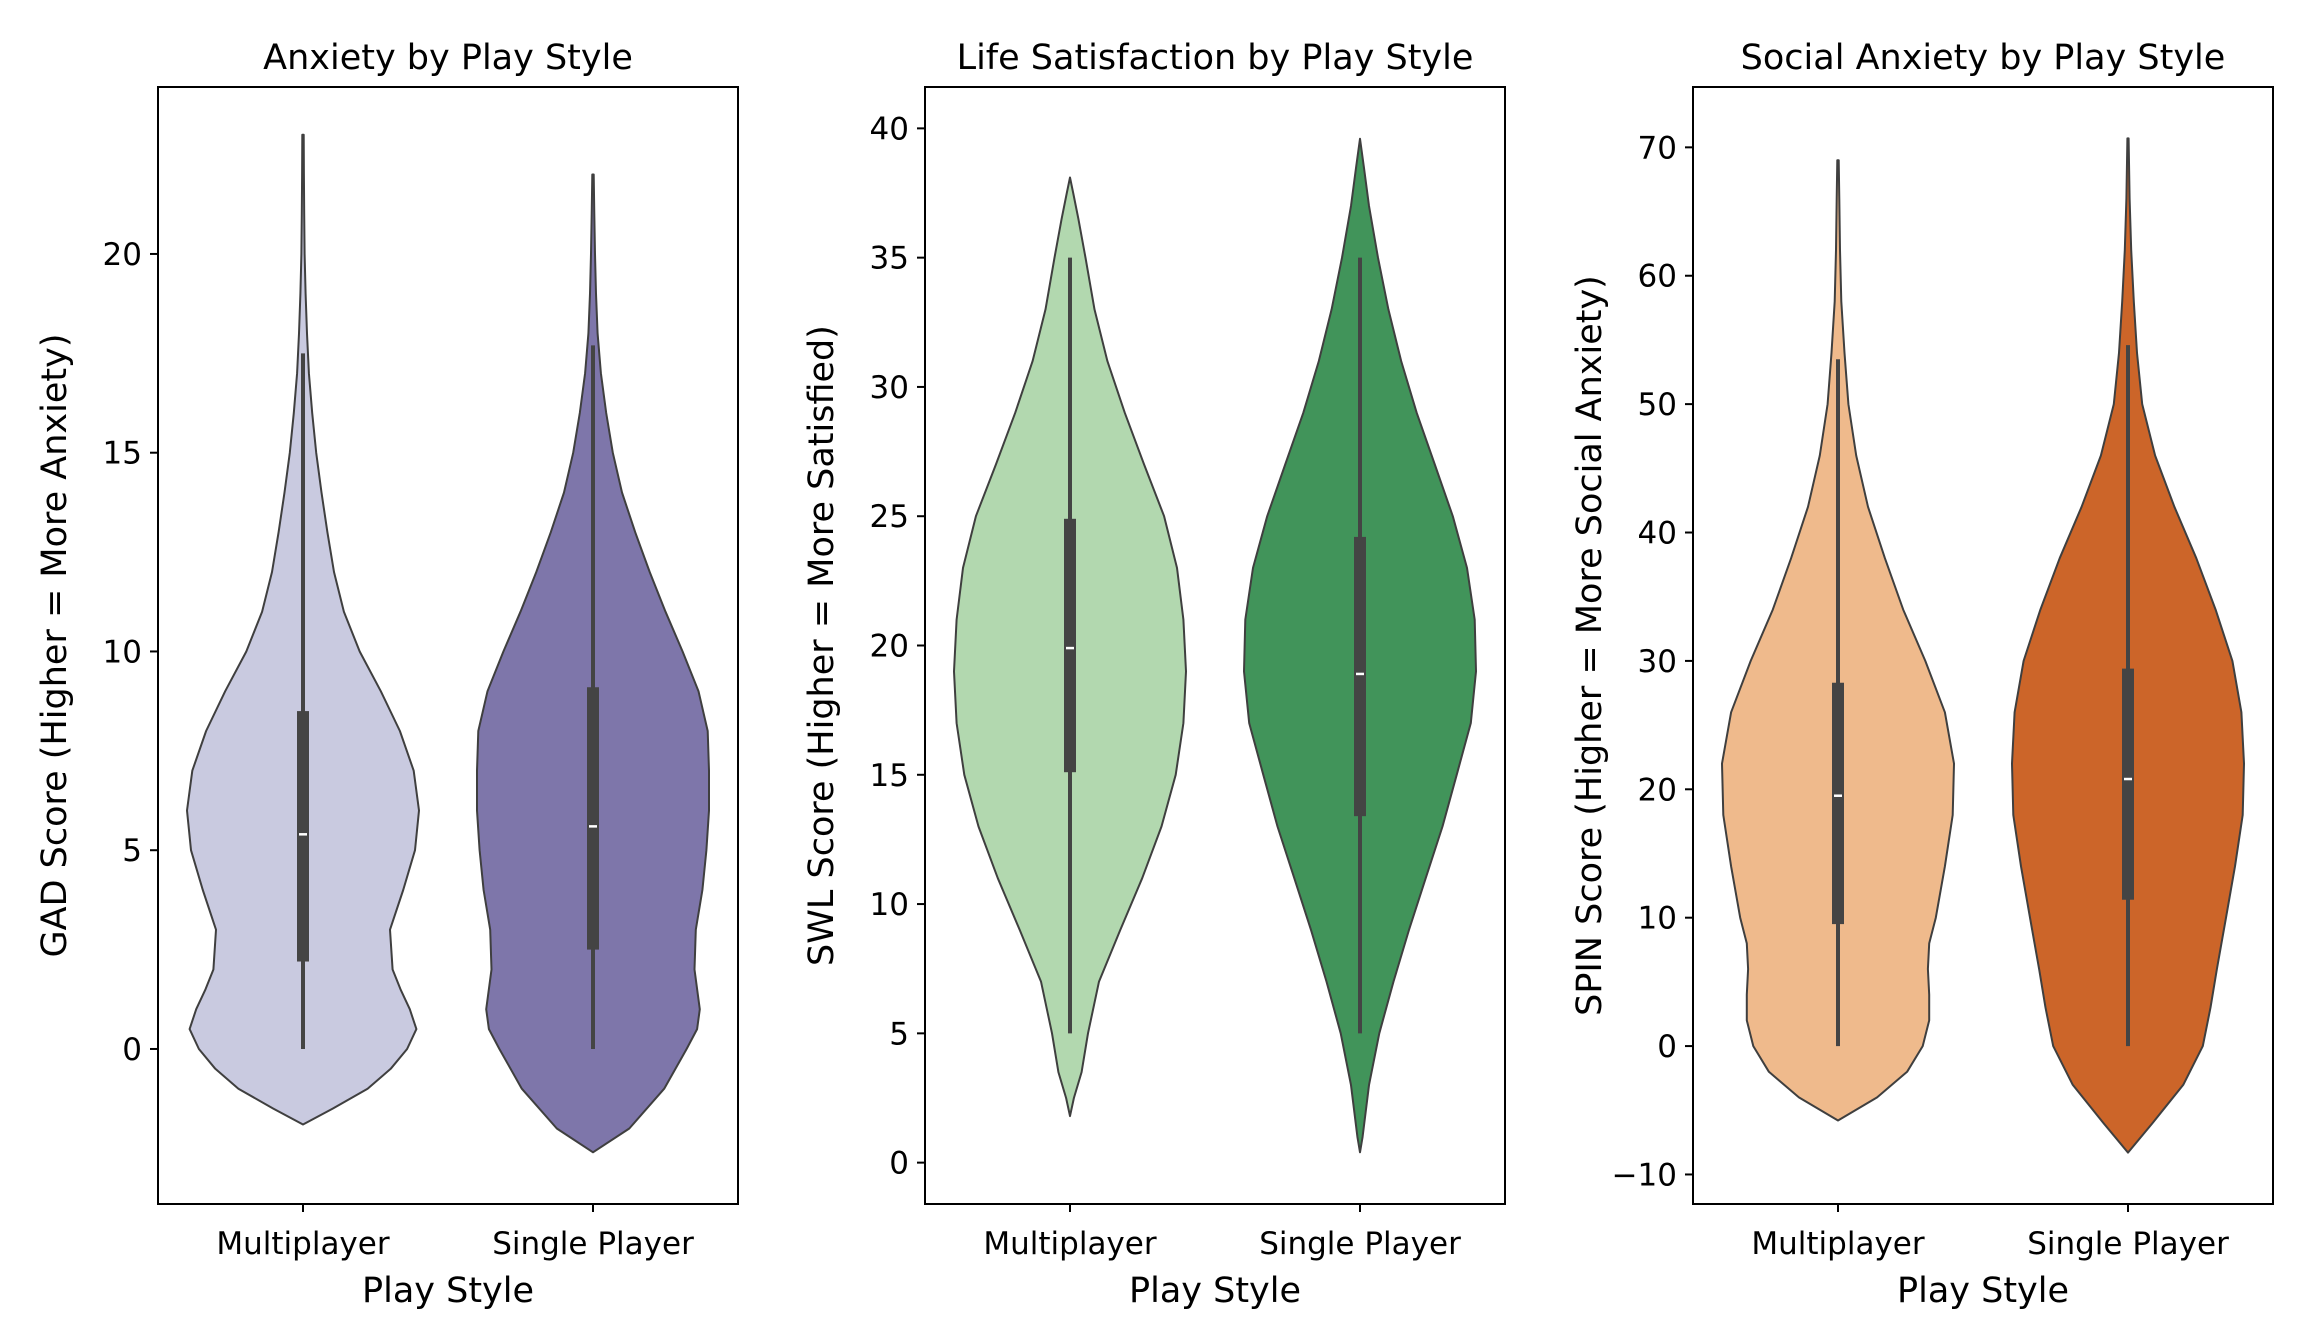  Describe the element at coordinates (1644, 1175) in the screenshot. I see `y-tick-label: −10` at that location.